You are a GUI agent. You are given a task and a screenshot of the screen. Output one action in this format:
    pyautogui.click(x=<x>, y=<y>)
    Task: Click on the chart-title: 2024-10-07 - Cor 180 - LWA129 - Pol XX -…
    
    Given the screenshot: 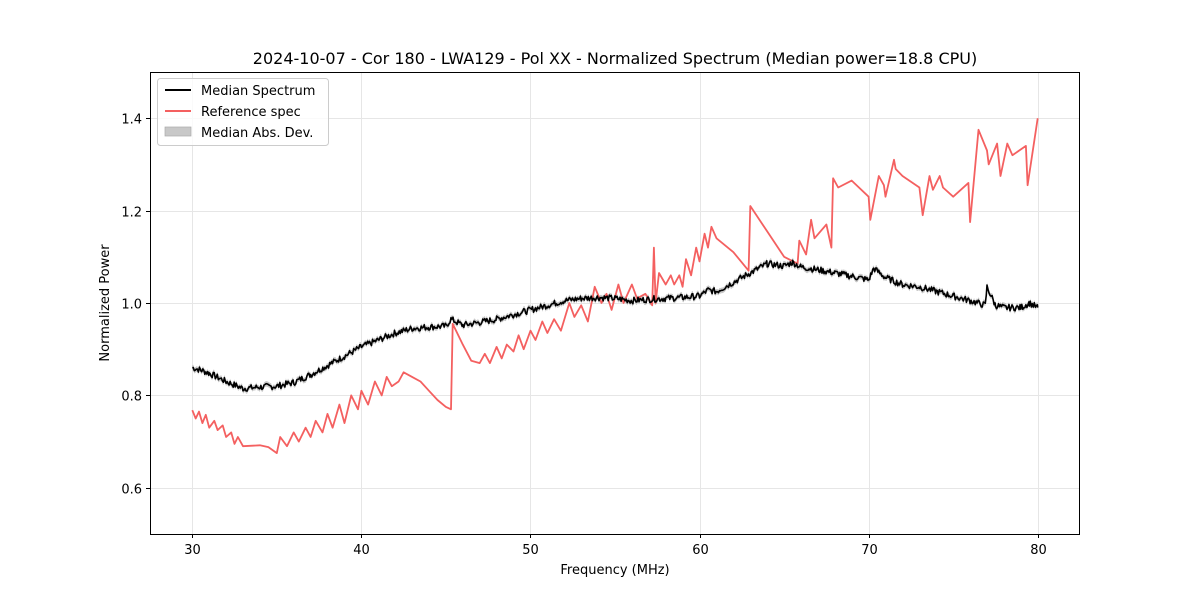 What is the action you would take?
    pyautogui.click(x=615, y=58)
    